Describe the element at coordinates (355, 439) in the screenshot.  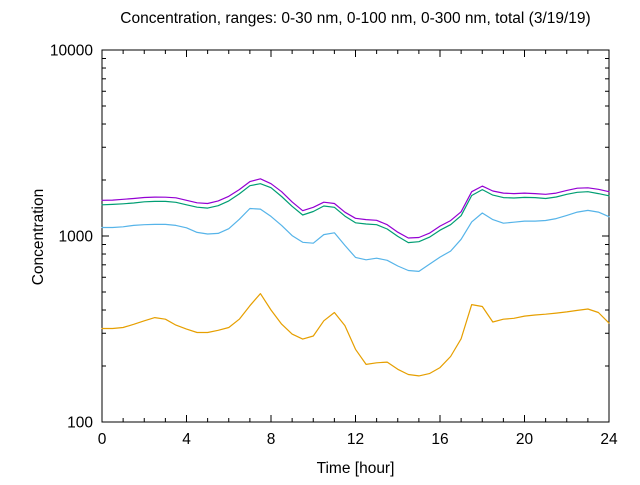
I see `x-tick-label: 12` at that location.